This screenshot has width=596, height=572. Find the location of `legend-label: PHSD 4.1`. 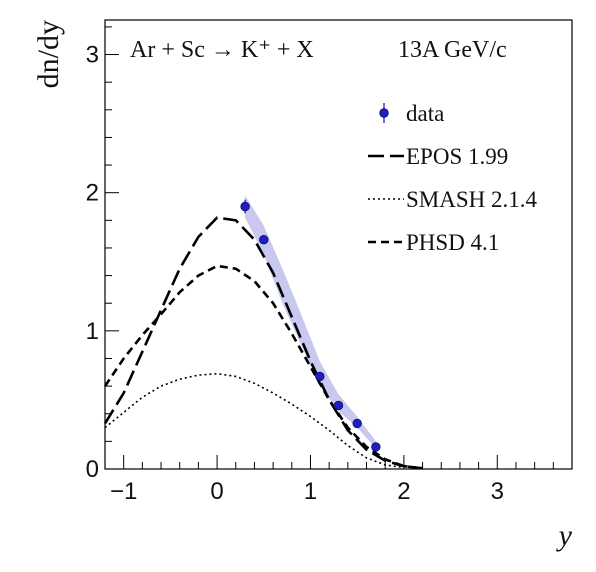

legend-label: PHSD 4.1 is located at coordinates (452, 242).